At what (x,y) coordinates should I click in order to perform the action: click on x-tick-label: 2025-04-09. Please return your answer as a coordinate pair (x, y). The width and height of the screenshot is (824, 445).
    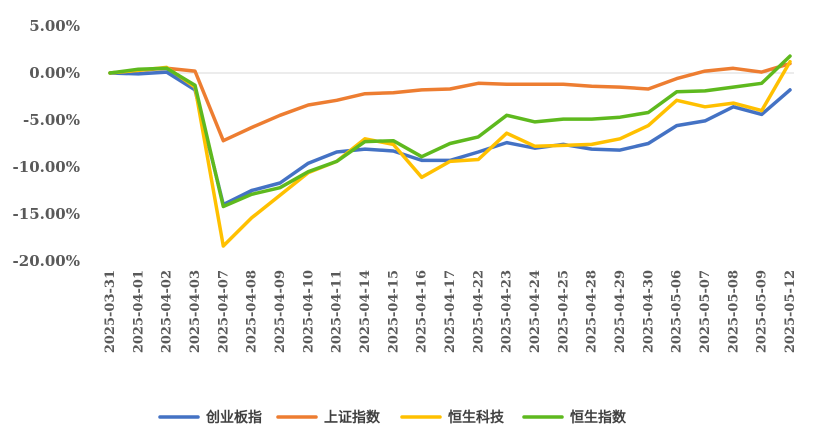
    Looking at the image, I should click on (280, 311).